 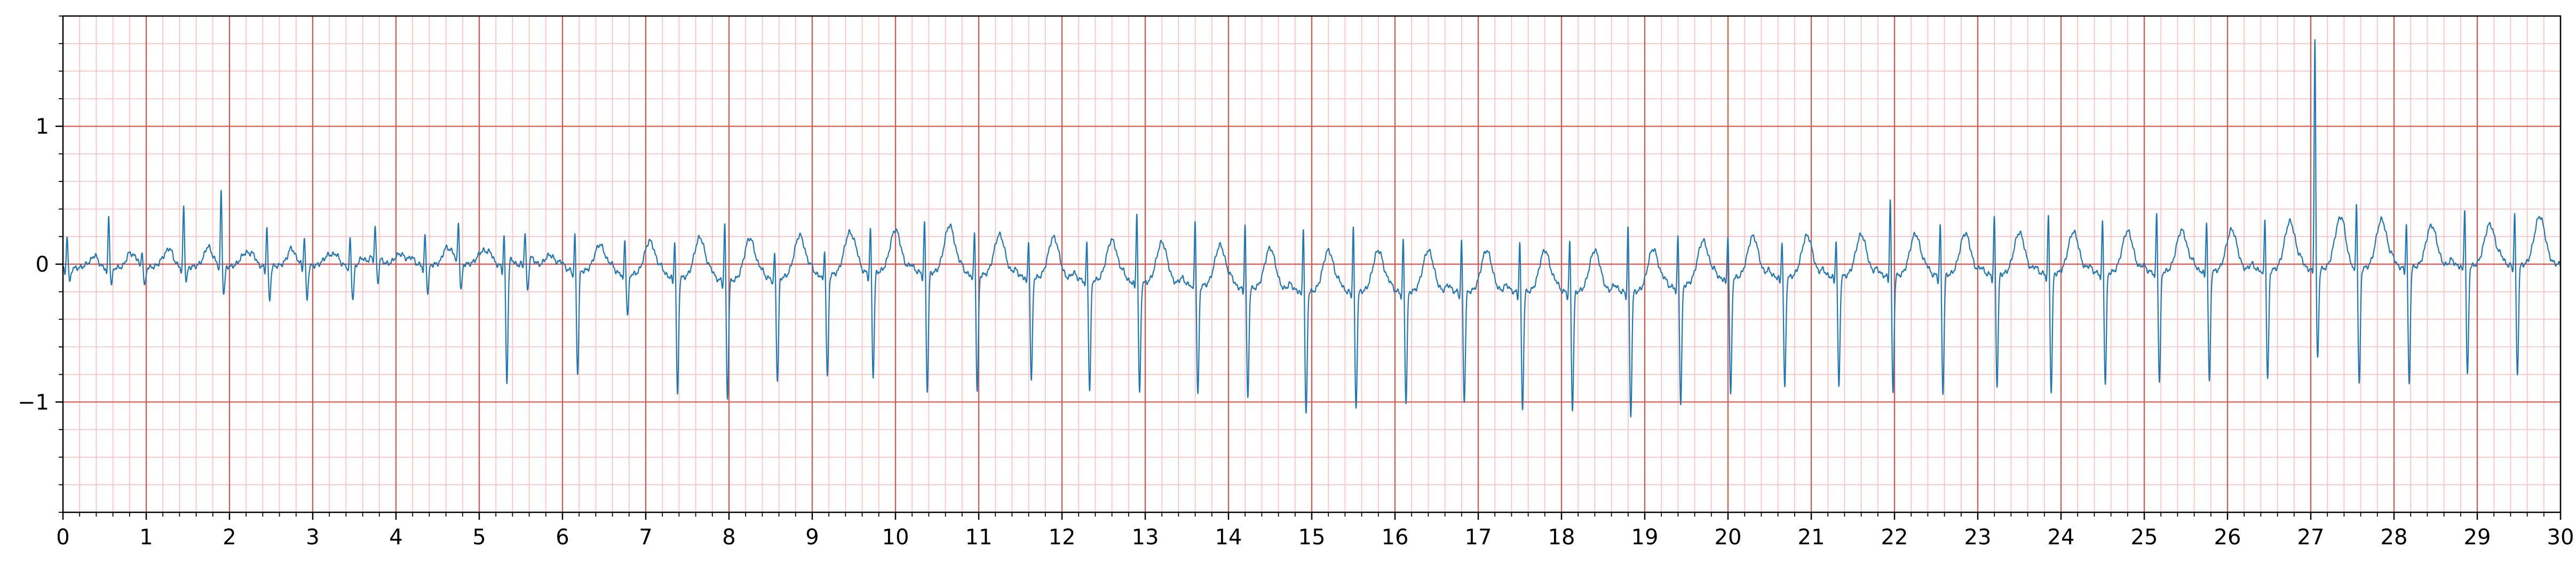 What do you see at coordinates (1395, 537) in the screenshot?
I see `x-tick-label: 16` at bounding box center [1395, 537].